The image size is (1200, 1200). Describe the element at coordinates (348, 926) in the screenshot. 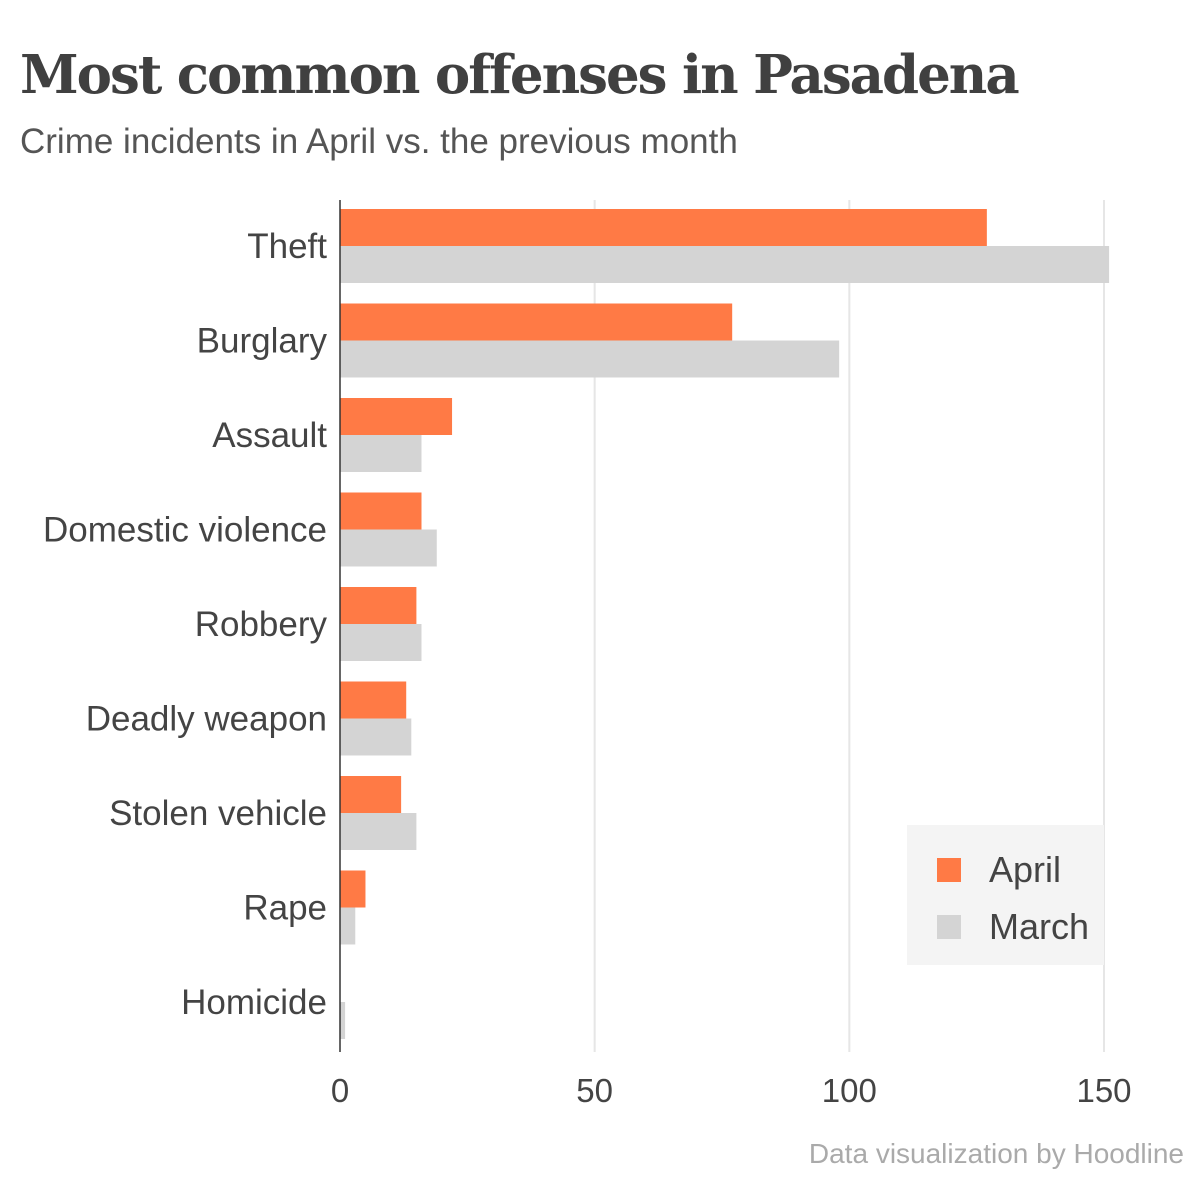

I see `bar-march-rape` at that location.